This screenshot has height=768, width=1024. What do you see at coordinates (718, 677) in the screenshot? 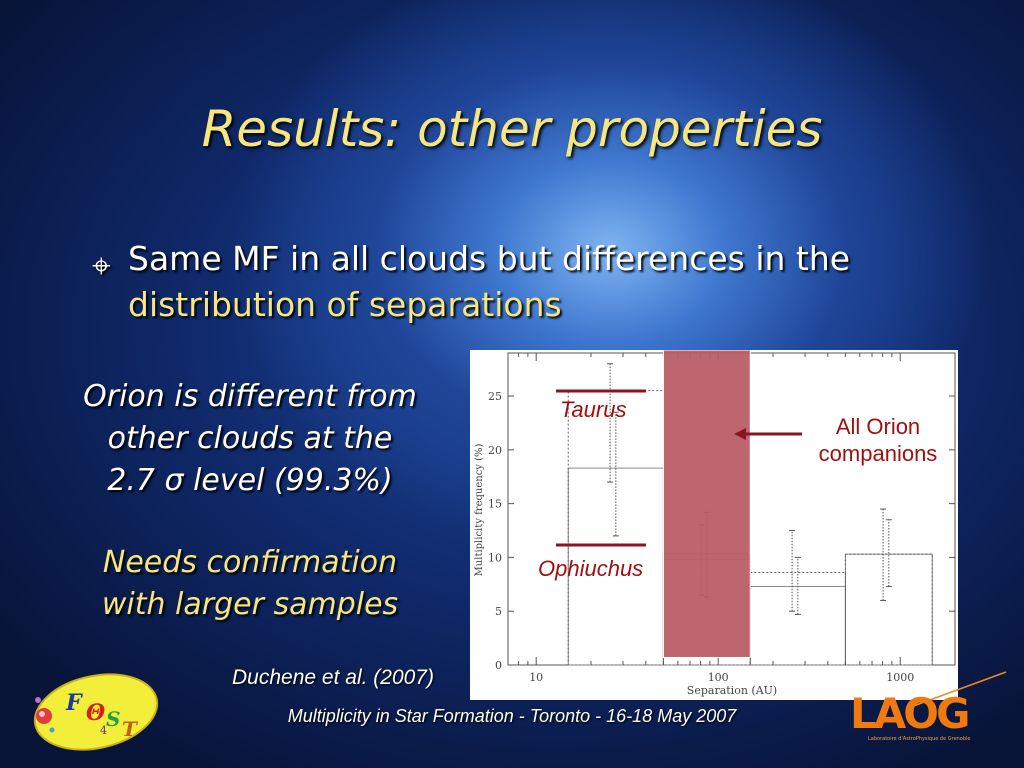
I see `x-tick-label: 100` at bounding box center [718, 677].